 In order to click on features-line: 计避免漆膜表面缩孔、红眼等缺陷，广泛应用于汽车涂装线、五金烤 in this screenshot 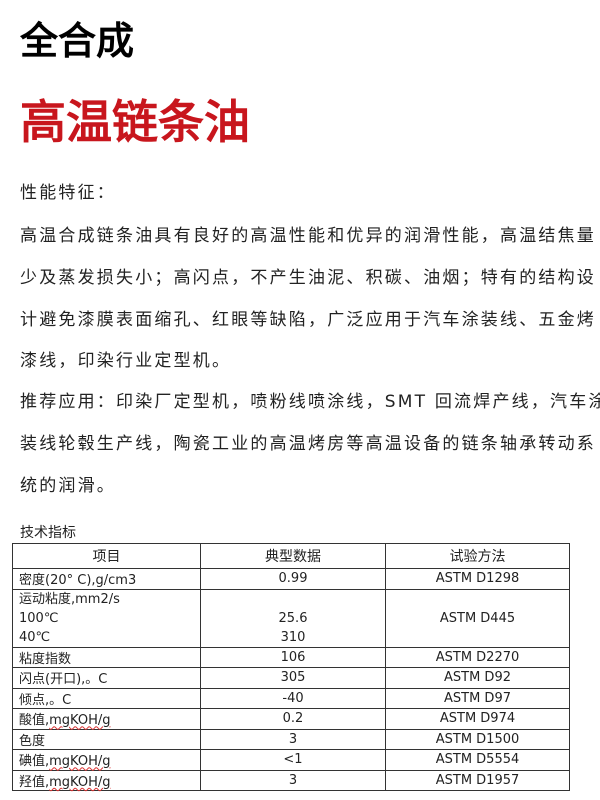, I will do `click(308, 320)`.